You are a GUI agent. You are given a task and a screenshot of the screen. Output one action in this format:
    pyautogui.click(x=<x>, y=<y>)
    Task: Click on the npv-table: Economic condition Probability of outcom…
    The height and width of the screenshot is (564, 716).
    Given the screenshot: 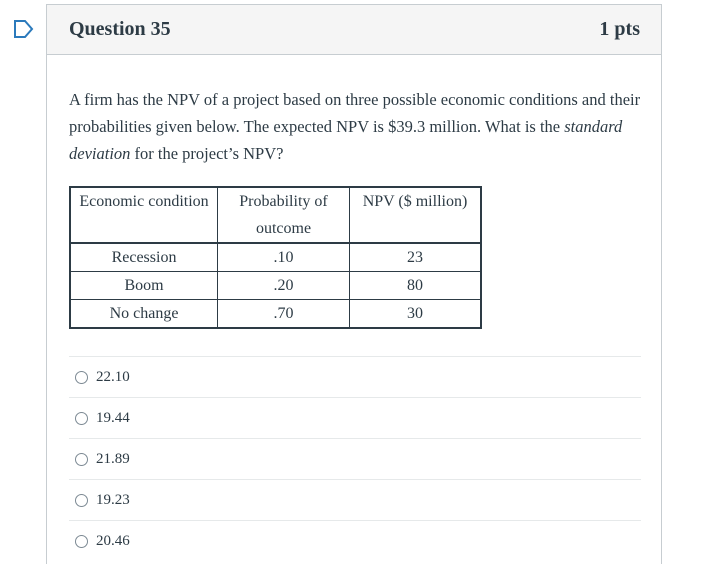 What is the action you would take?
    pyautogui.click(x=275, y=257)
    